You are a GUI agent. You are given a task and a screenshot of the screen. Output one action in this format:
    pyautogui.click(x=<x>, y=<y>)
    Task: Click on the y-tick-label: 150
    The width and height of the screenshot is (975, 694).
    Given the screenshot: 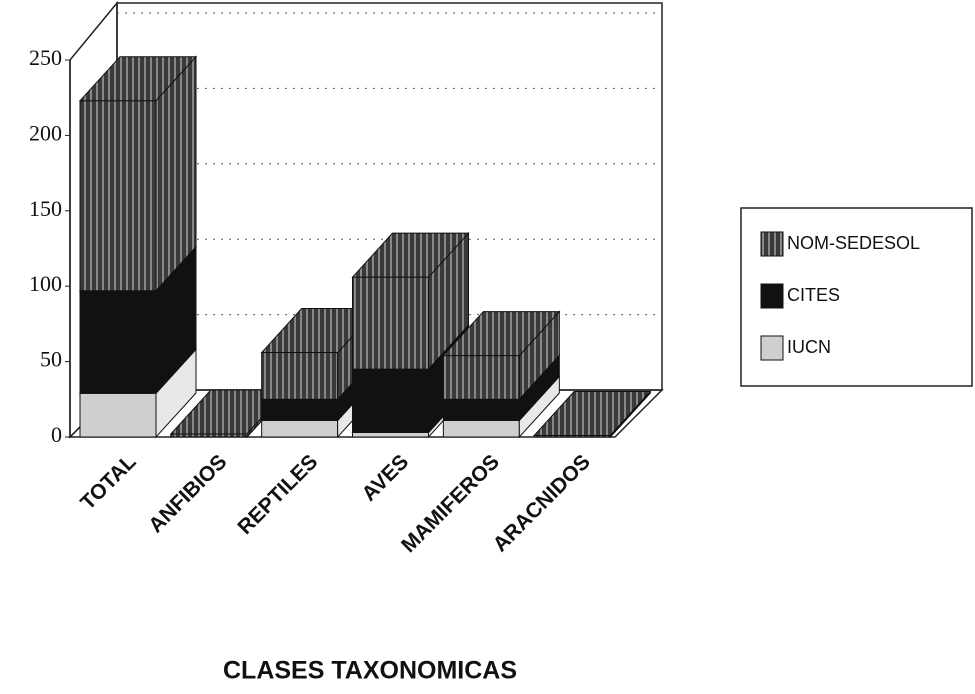 What is the action you would take?
    pyautogui.click(x=45, y=208)
    